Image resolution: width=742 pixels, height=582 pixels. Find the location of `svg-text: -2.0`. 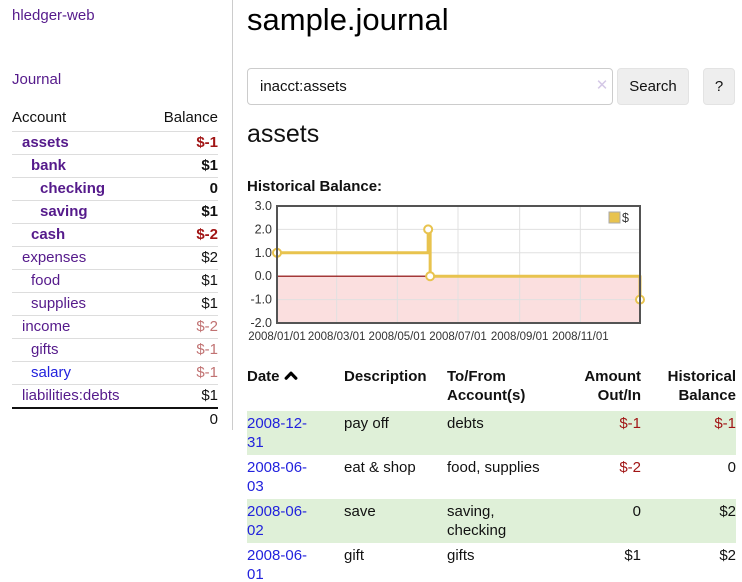

svg-text: -2.0 is located at coordinates (261, 323).